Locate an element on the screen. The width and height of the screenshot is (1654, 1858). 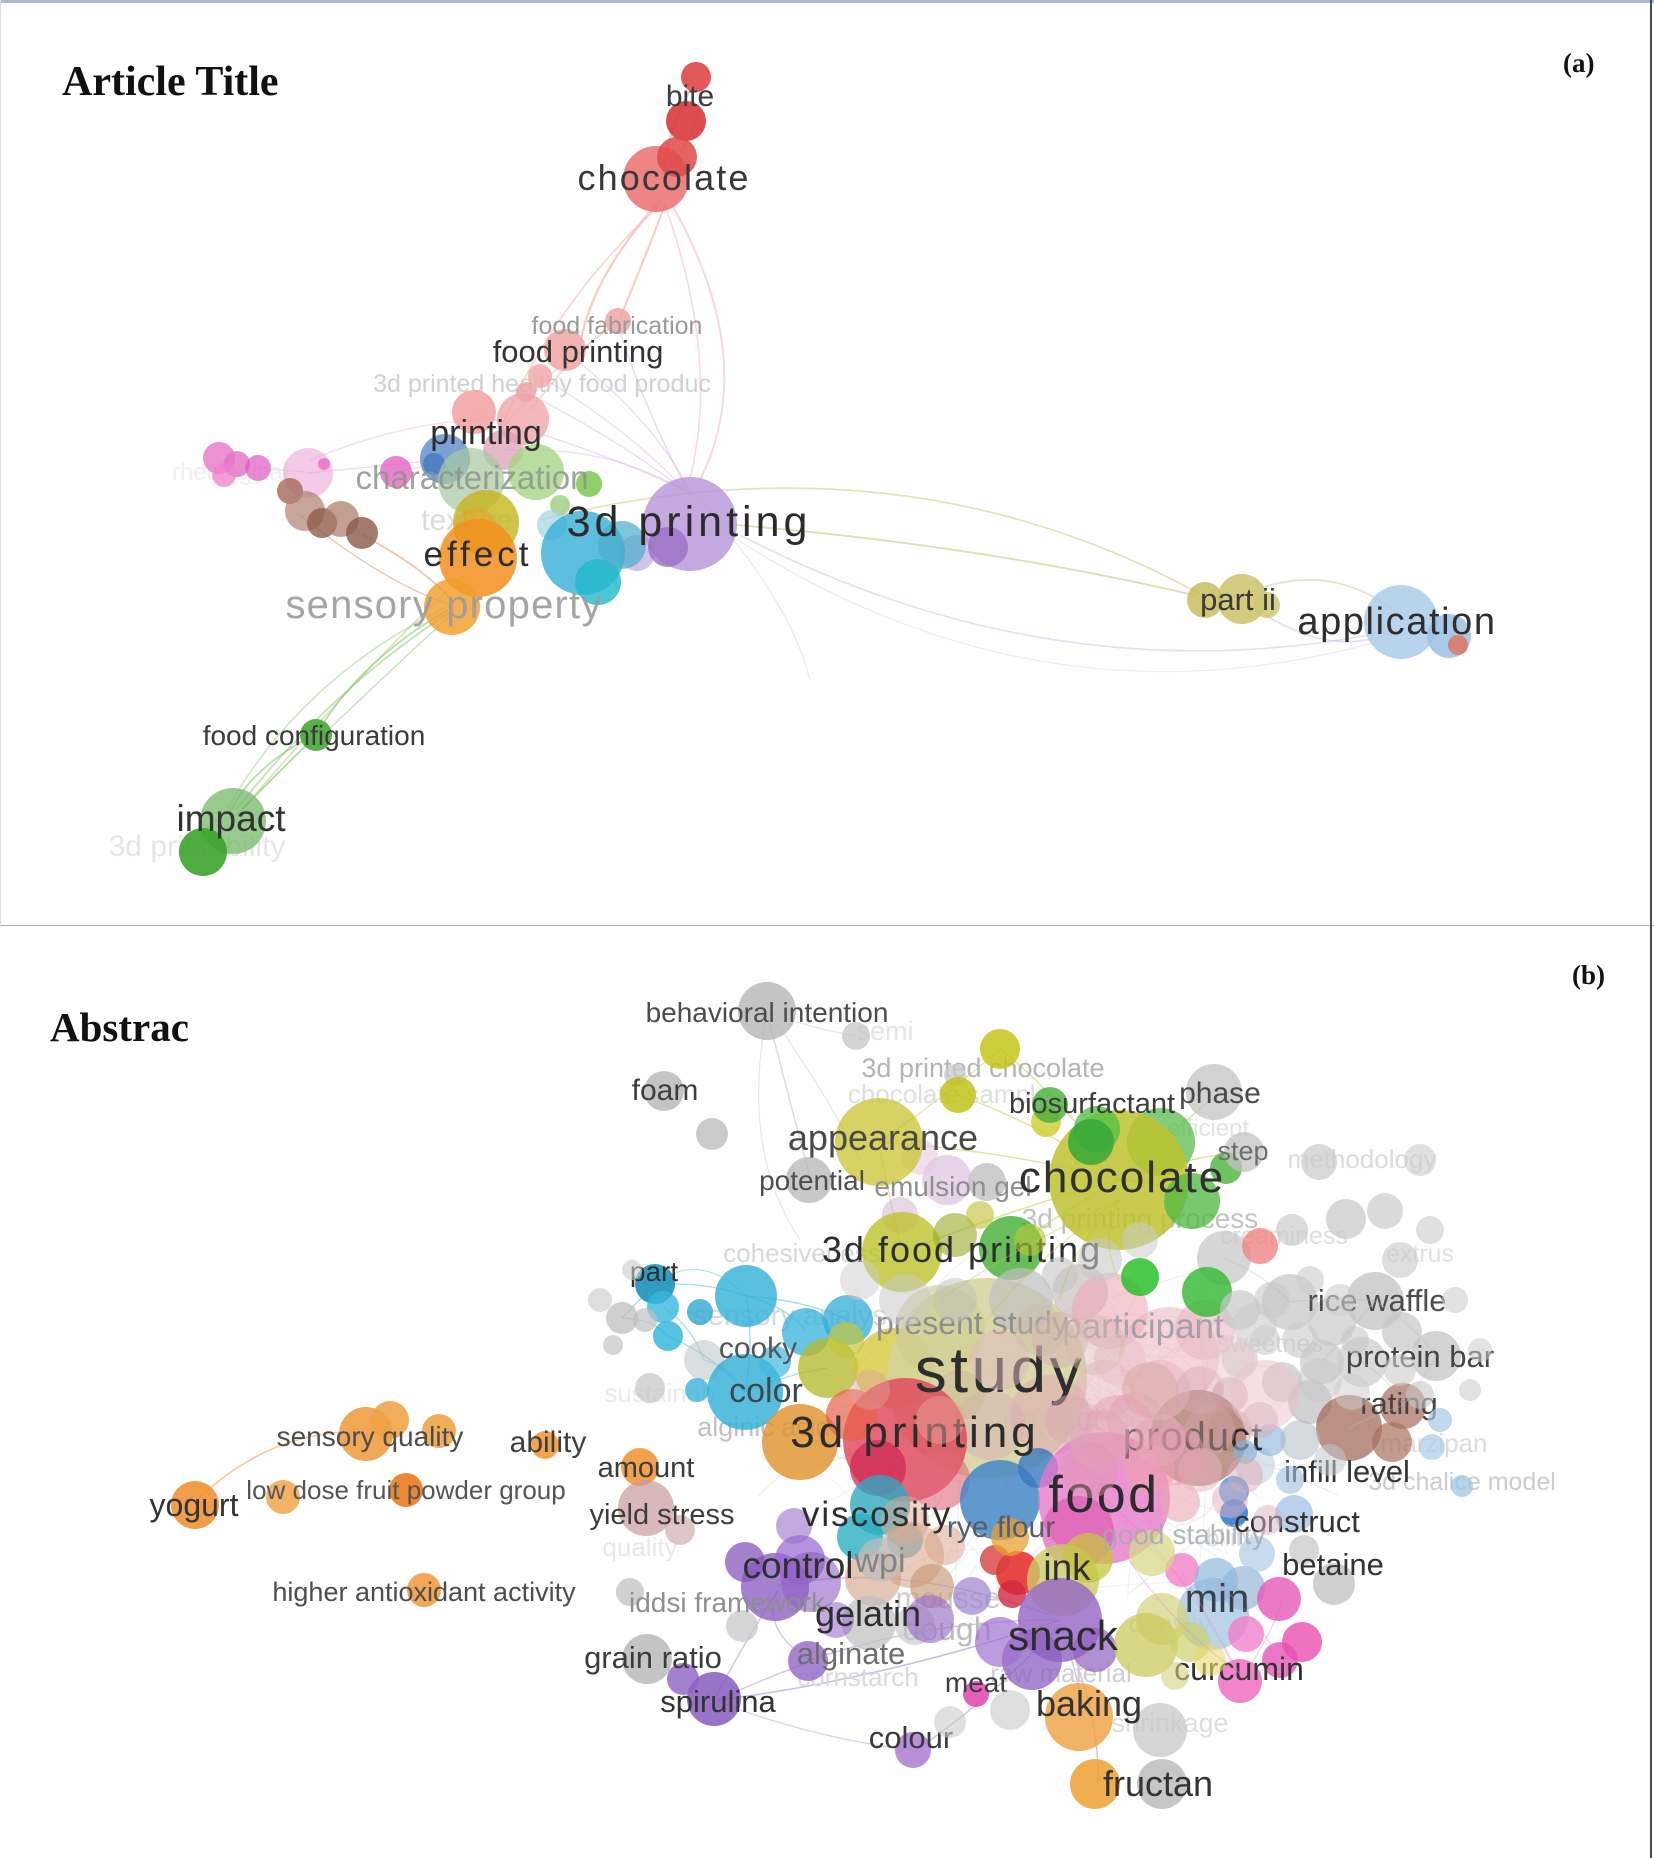
svg-text: yogurt is located at coordinates (194, 1505).